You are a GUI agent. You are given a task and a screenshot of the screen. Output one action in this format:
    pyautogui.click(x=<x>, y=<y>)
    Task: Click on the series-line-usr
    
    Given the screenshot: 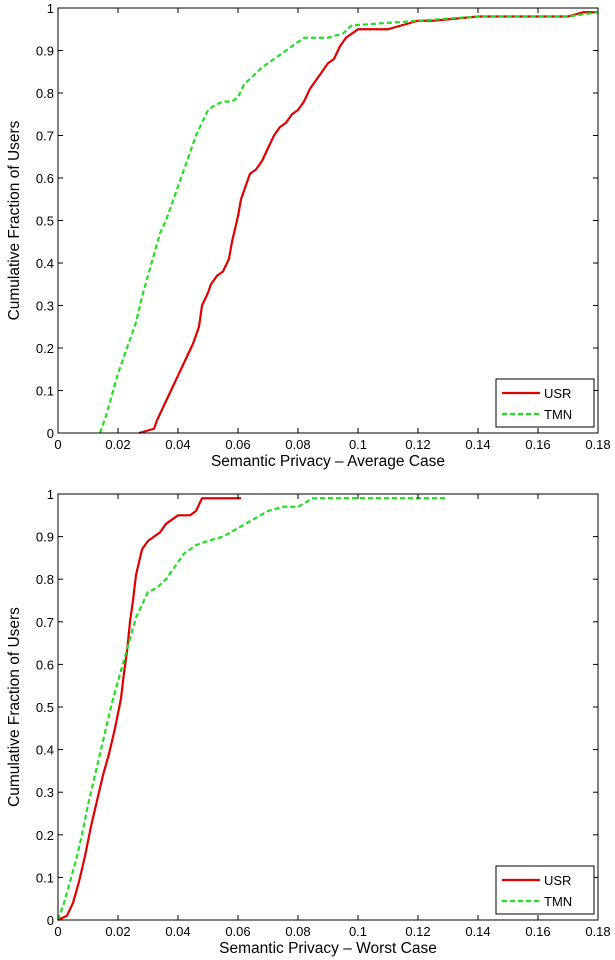 What is the action you would take?
    pyautogui.click(x=149, y=709)
    